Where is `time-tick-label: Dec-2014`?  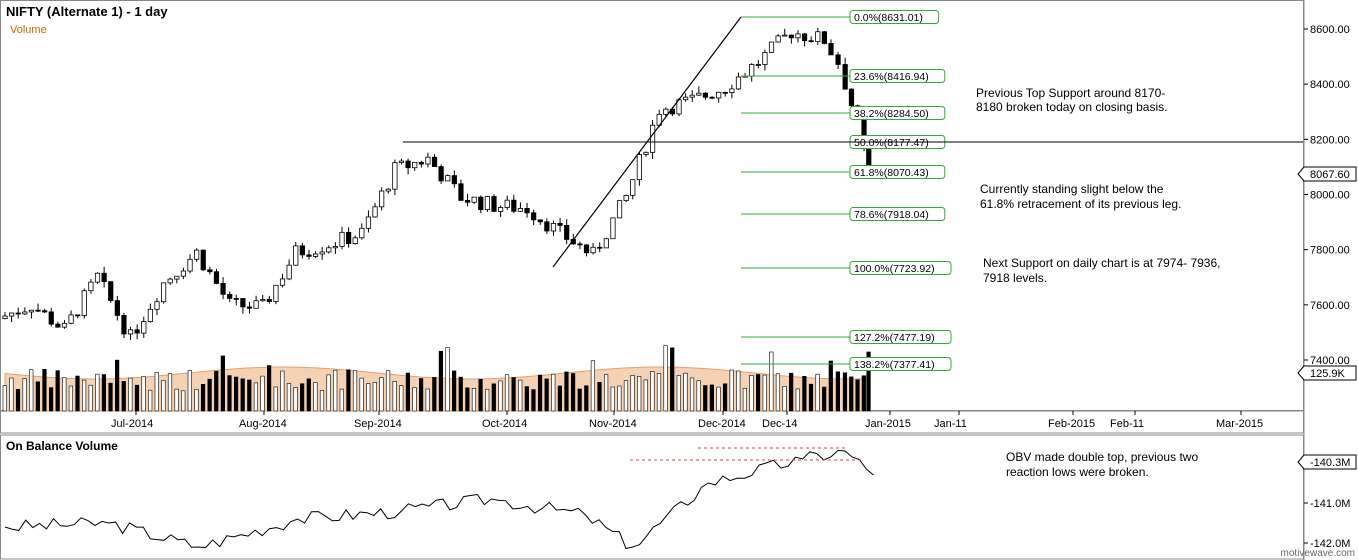
time-tick-label: Dec-2014 is located at coordinates (722, 424).